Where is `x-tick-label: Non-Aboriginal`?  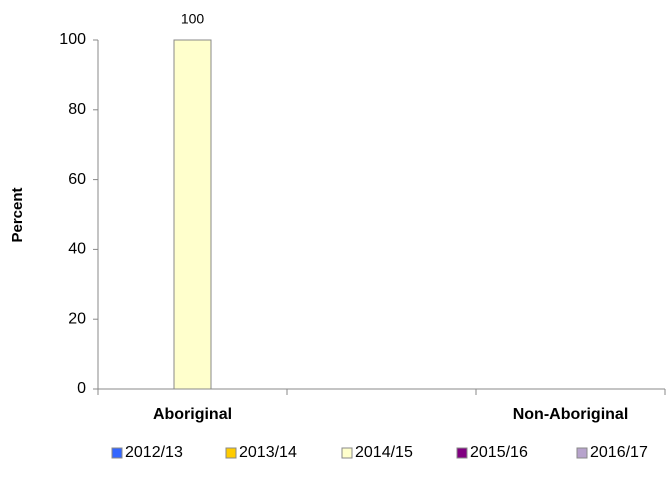 x-tick-label: Non-Aboriginal is located at coordinates (571, 414).